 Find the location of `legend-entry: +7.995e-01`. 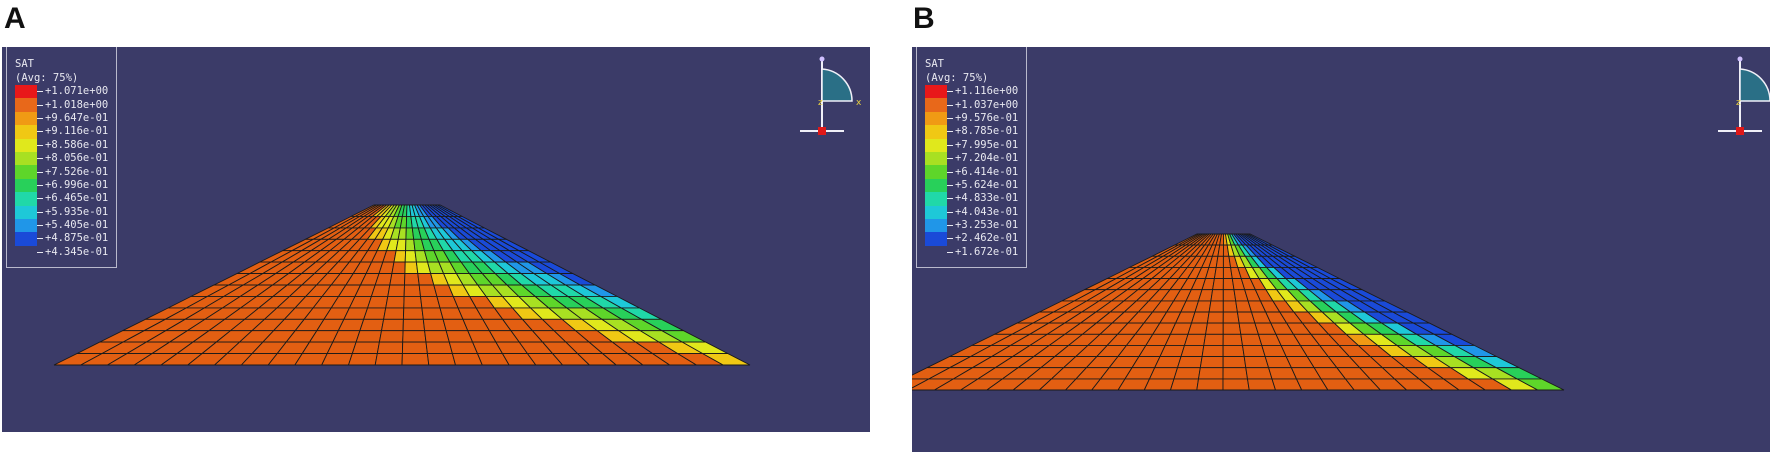

legend-entry: +7.995e-01 is located at coordinates (972, 145).